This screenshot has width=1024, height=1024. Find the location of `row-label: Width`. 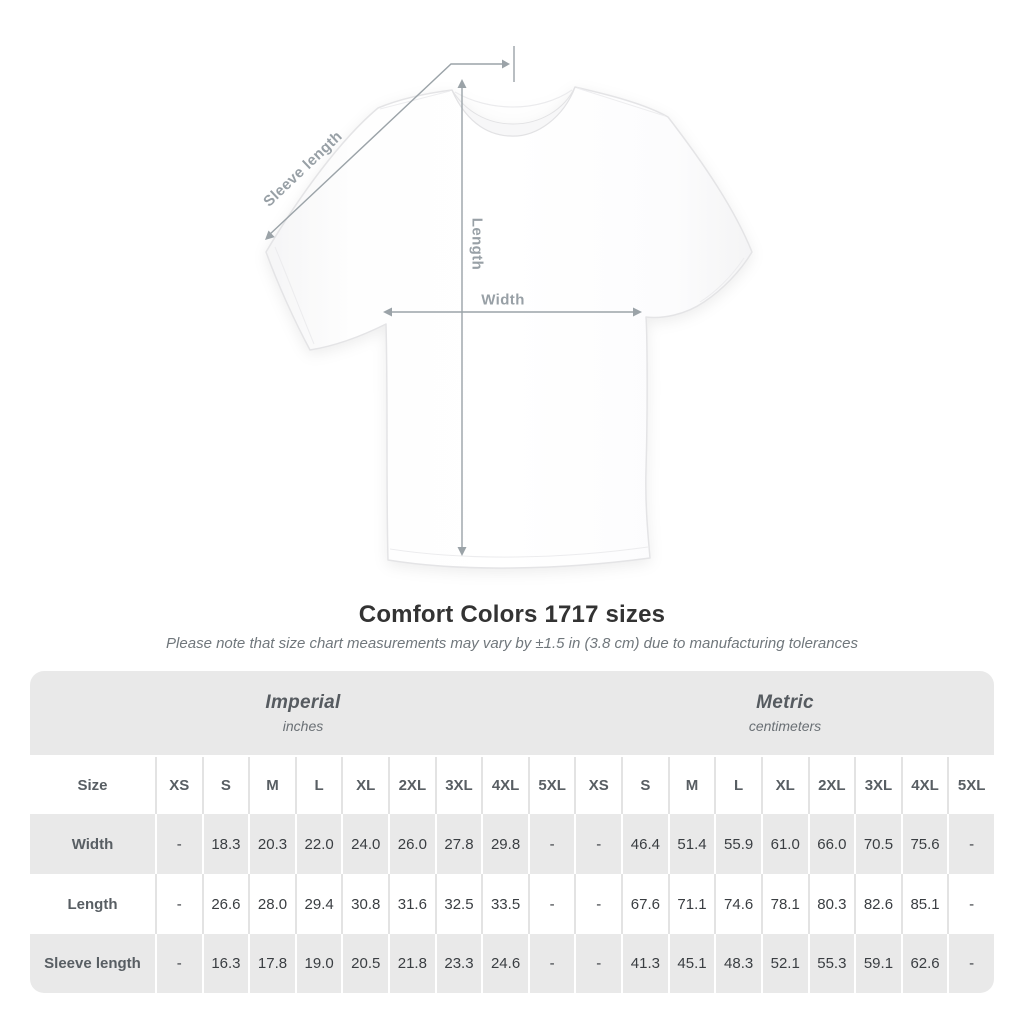

row-label: Width is located at coordinates (92, 844).